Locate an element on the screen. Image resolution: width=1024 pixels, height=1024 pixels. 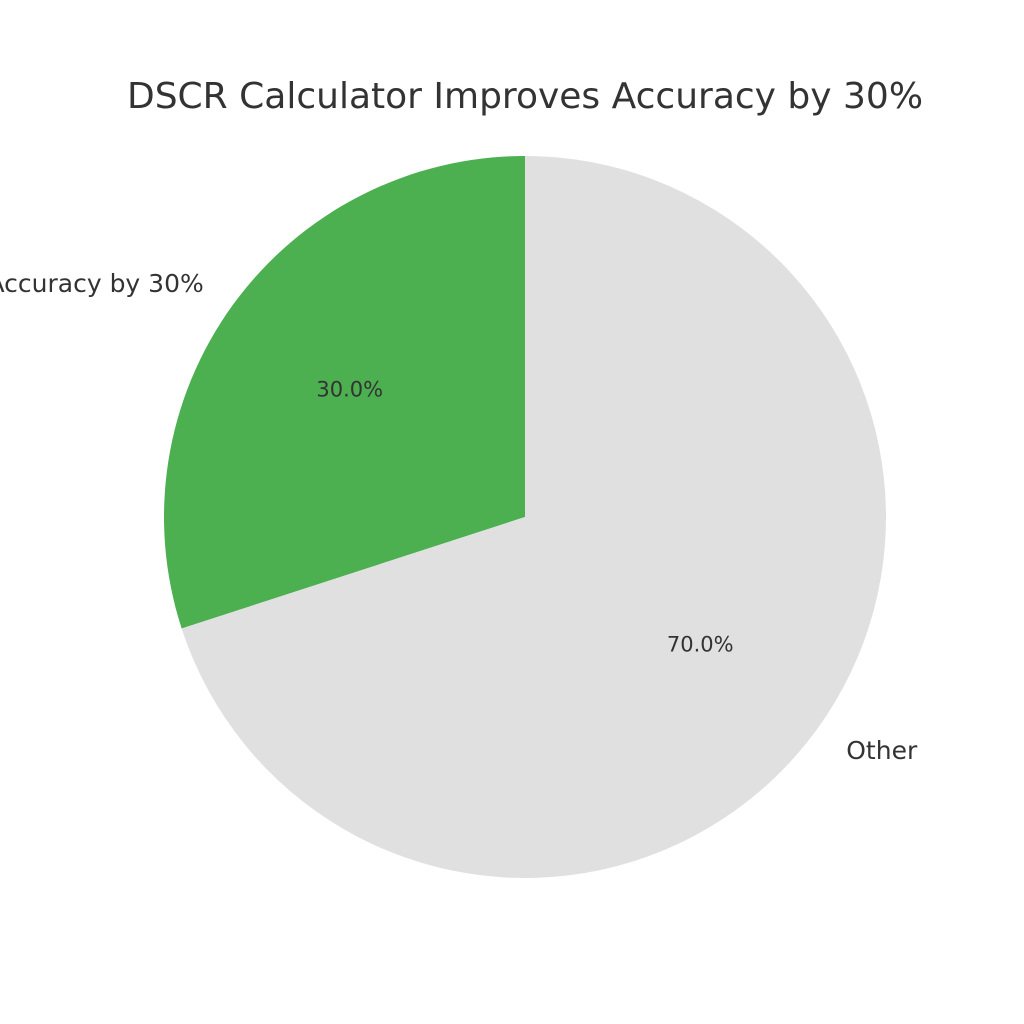
pie-percent-label-0: 30.0% is located at coordinates (349, 390).